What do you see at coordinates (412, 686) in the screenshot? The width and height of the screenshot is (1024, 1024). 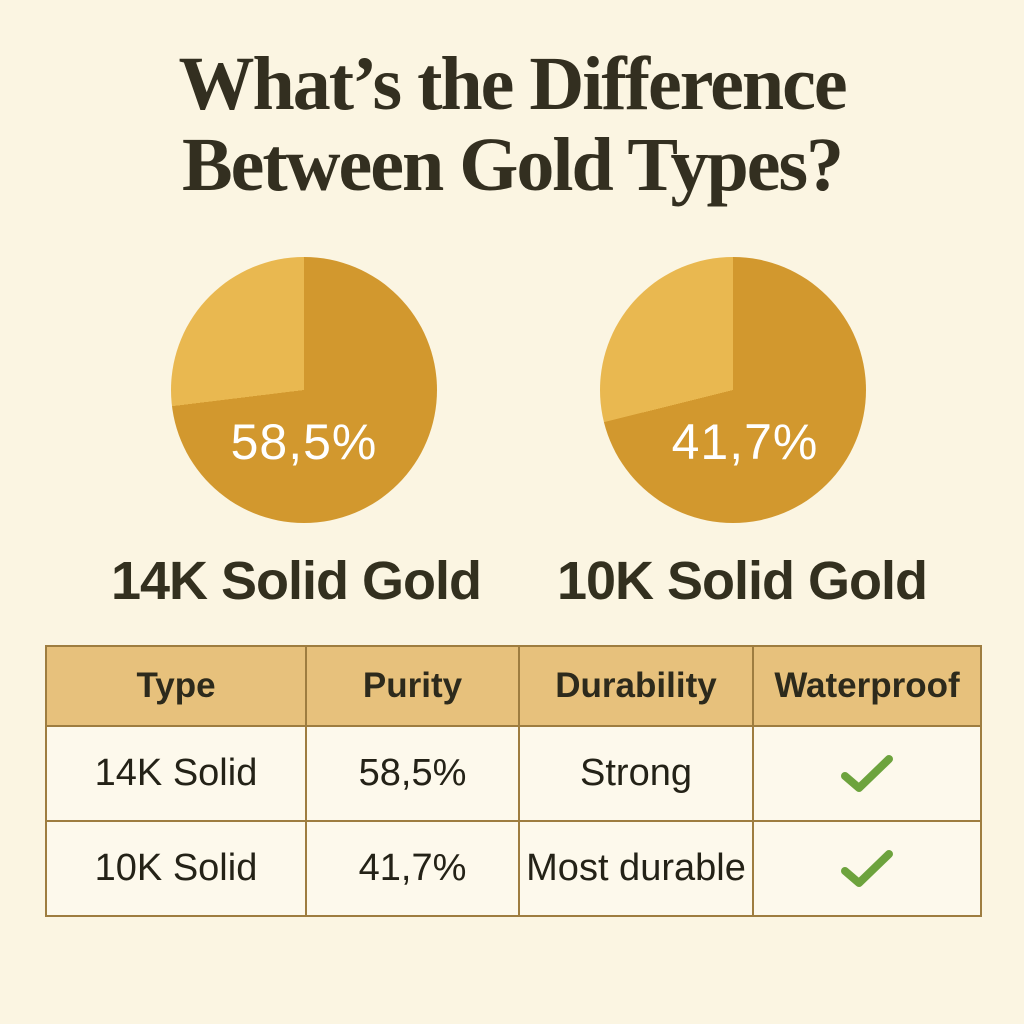 I see `column-header-purity: Purity` at bounding box center [412, 686].